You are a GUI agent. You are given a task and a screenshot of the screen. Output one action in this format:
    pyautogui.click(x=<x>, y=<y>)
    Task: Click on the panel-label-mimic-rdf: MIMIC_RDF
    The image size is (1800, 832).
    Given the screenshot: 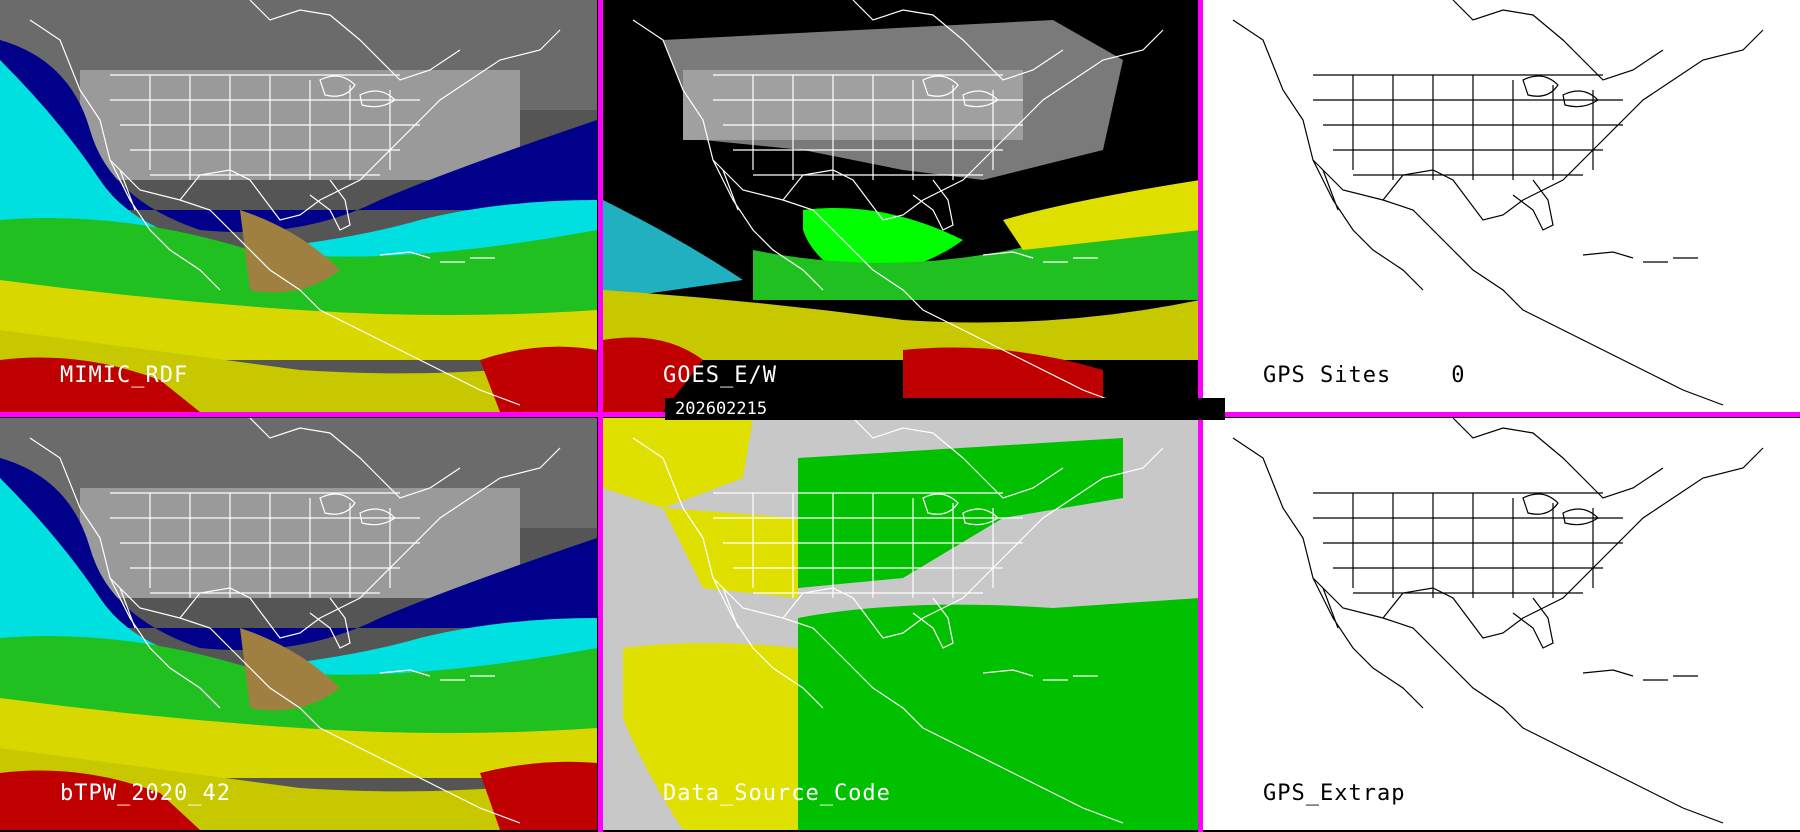 What is the action you would take?
    pyautogui.click(x=124, y=375)
    